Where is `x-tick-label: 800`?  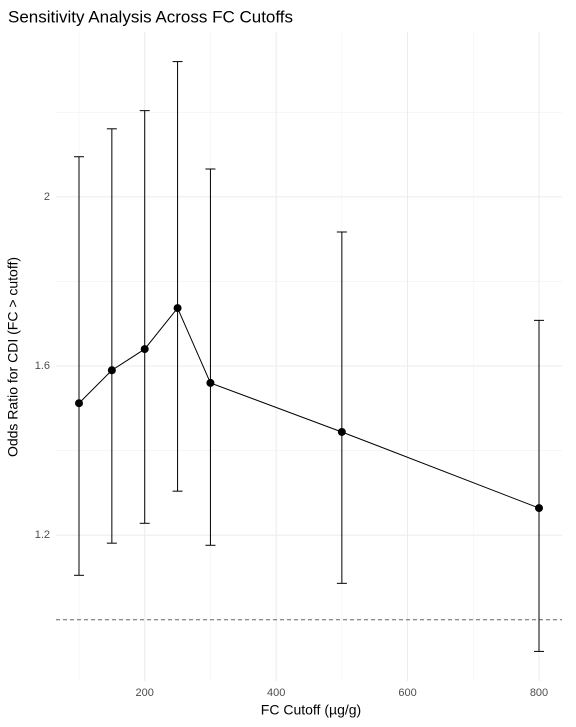
x-tick-label: 800 is located at coordinates (539, 693).